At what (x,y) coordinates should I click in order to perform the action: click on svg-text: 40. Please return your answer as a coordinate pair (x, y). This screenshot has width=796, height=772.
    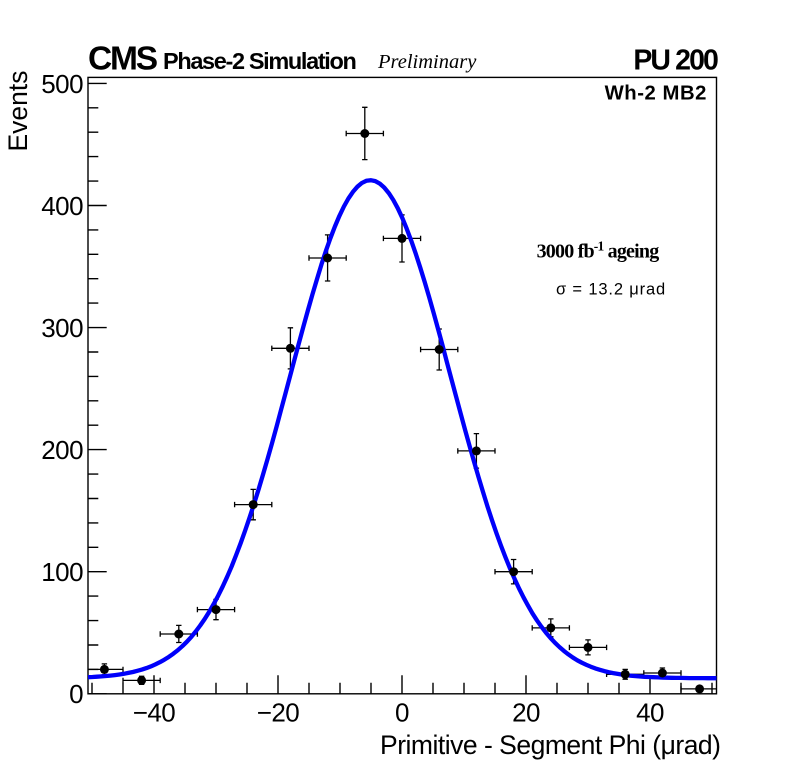
    Looking at the image, I should click on (650, 713).